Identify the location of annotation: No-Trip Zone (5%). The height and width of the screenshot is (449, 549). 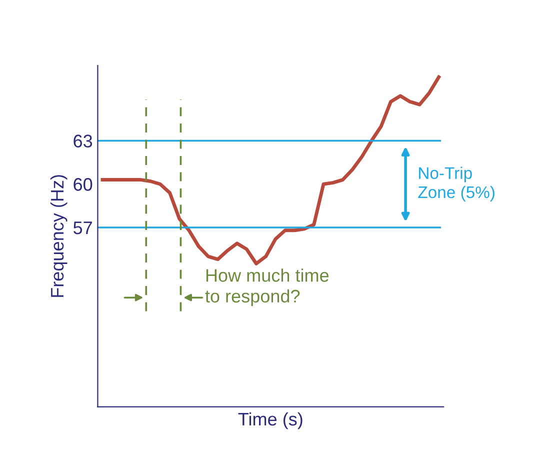
(456, 184).